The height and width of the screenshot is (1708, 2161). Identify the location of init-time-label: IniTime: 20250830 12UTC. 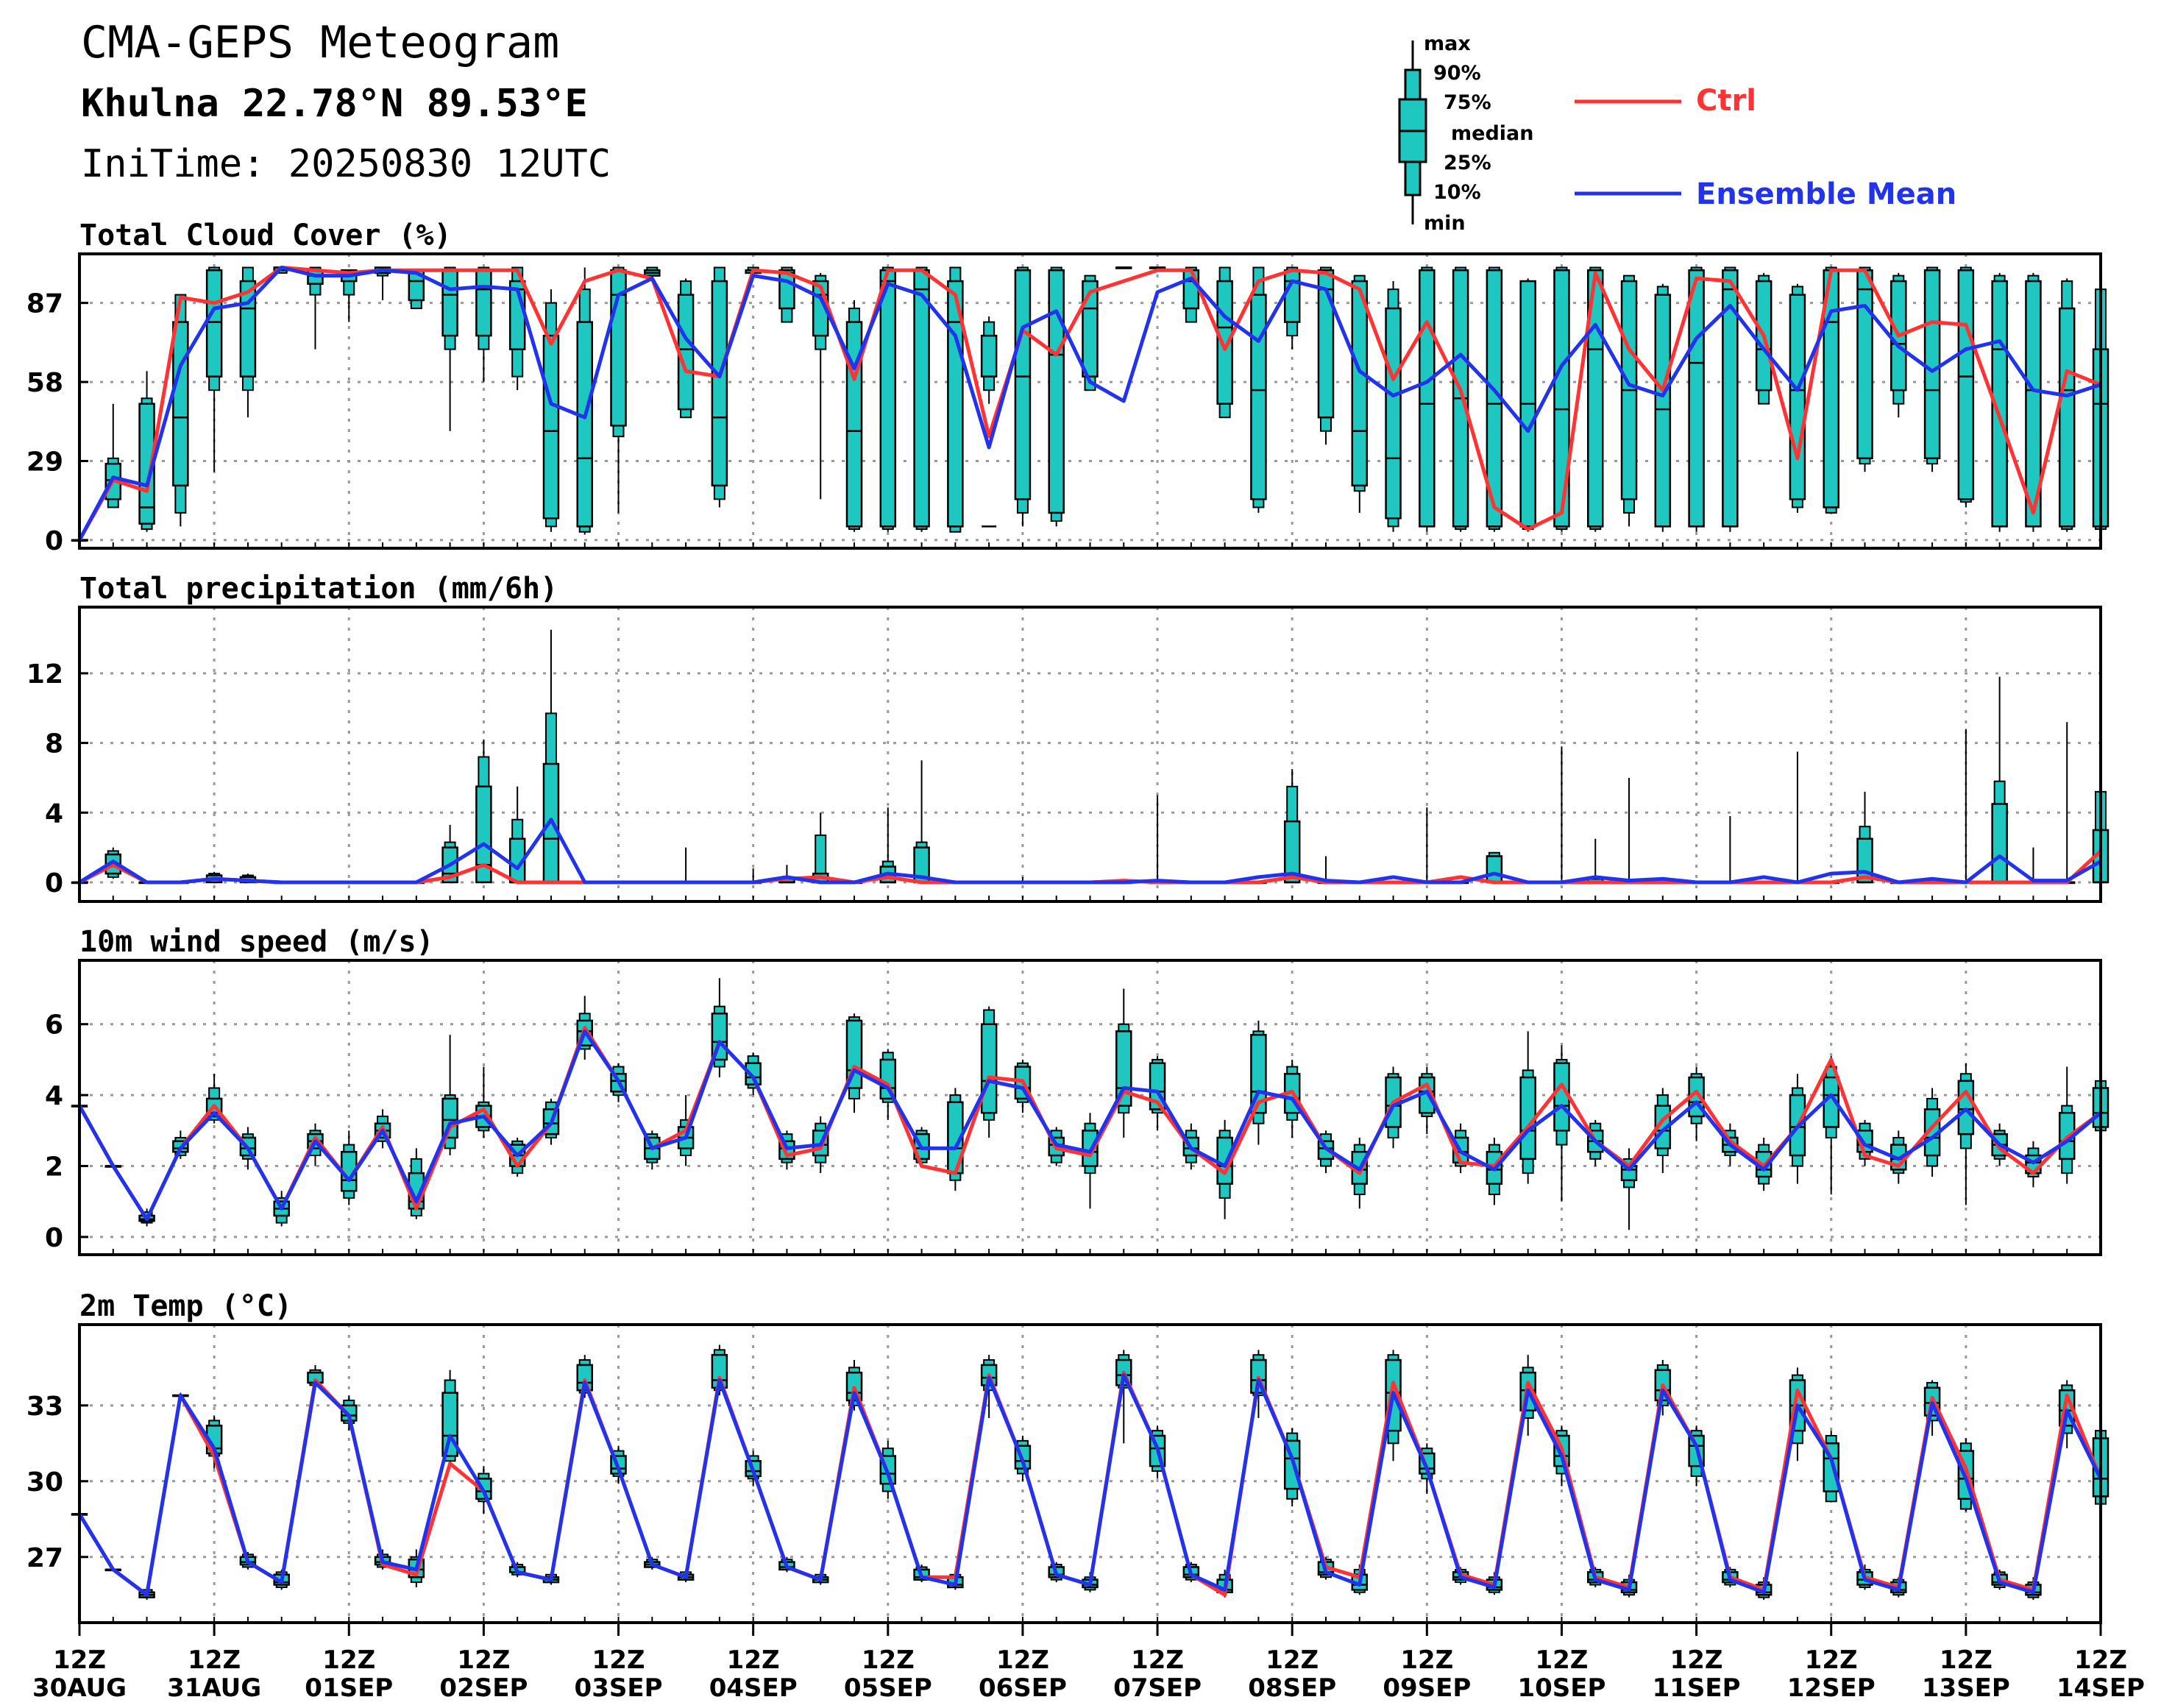
(346, 164).